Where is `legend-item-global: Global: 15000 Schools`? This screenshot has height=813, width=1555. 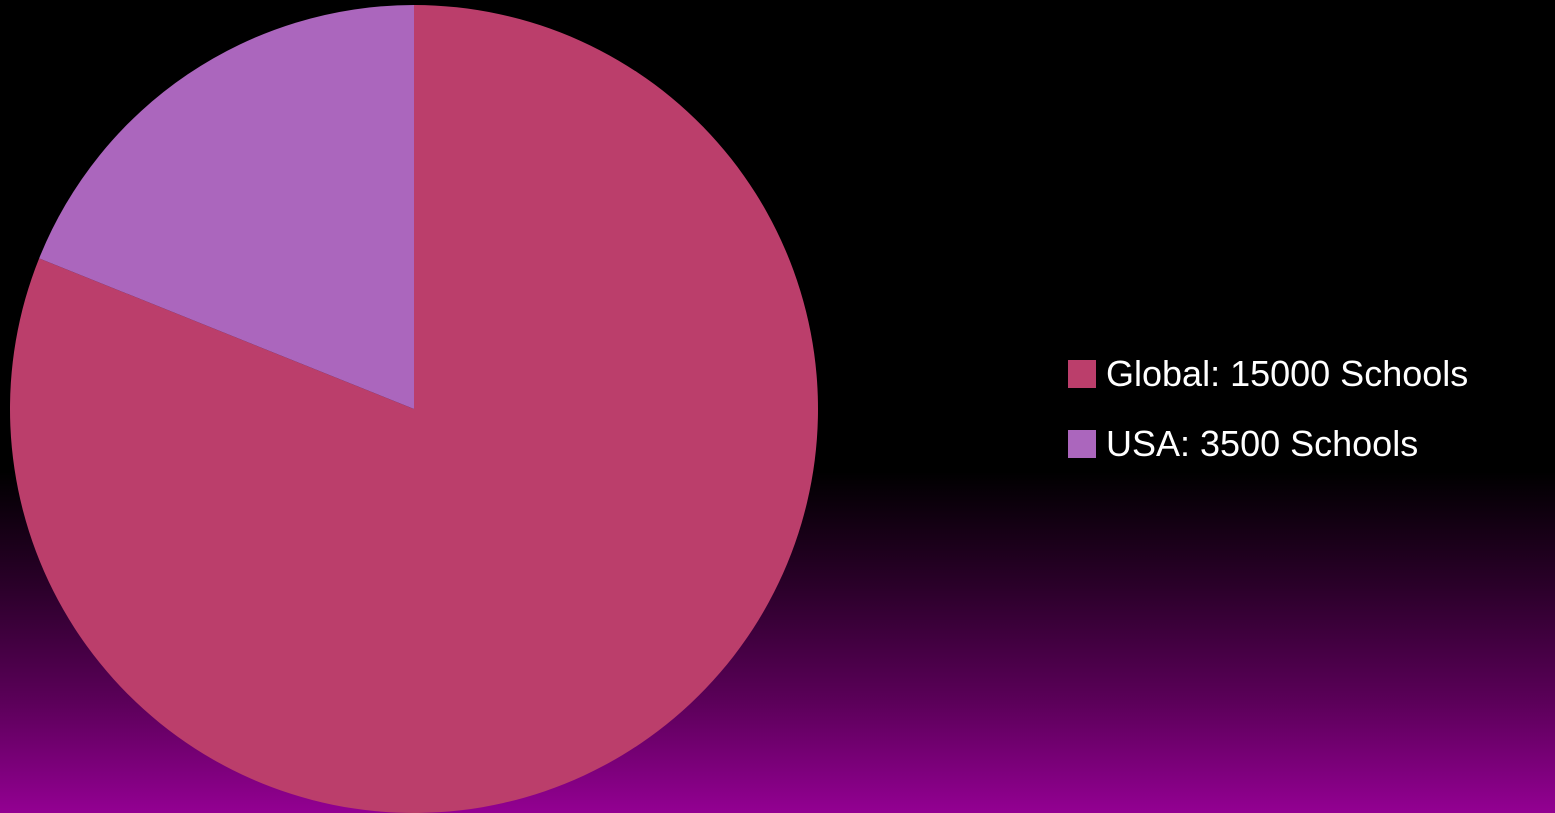 legend-item-global: Global: 15000 Schools is located at coordinates (1268, 374).